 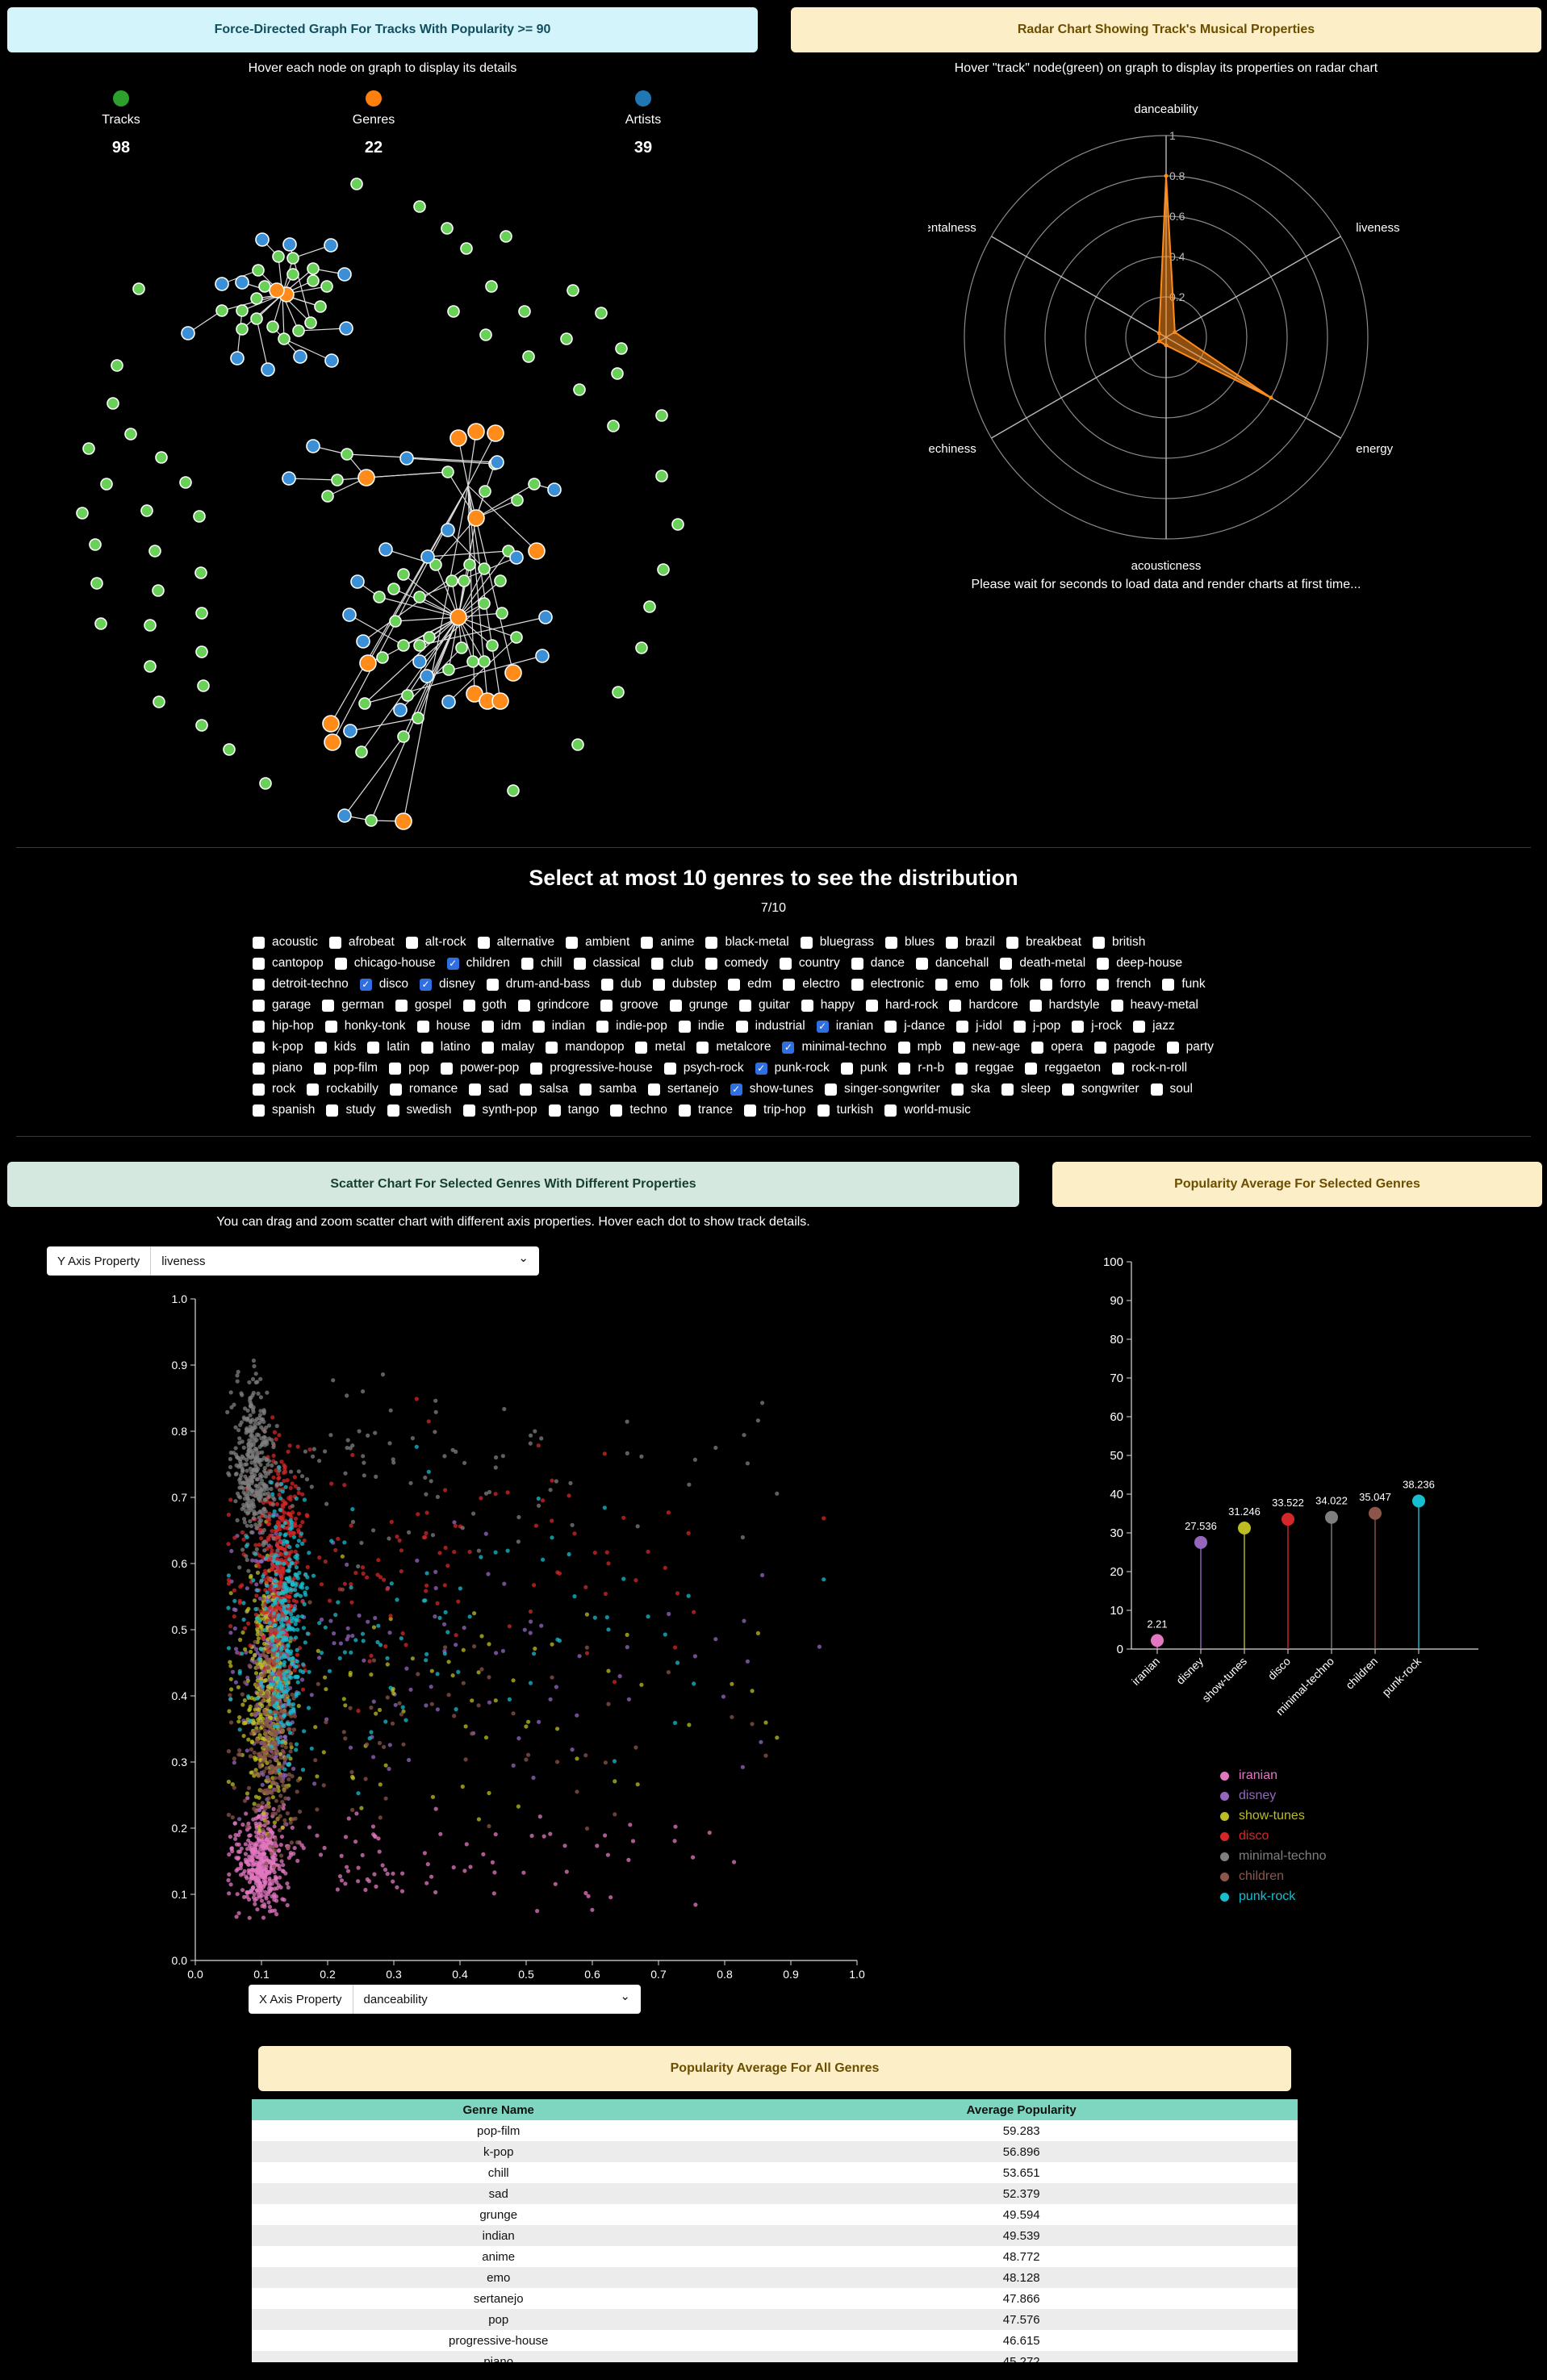 What do you see at coordinates (597, 942) in the screenshot?
I see `genre-option-ambient: ambient` at bounding box center [597, 942].